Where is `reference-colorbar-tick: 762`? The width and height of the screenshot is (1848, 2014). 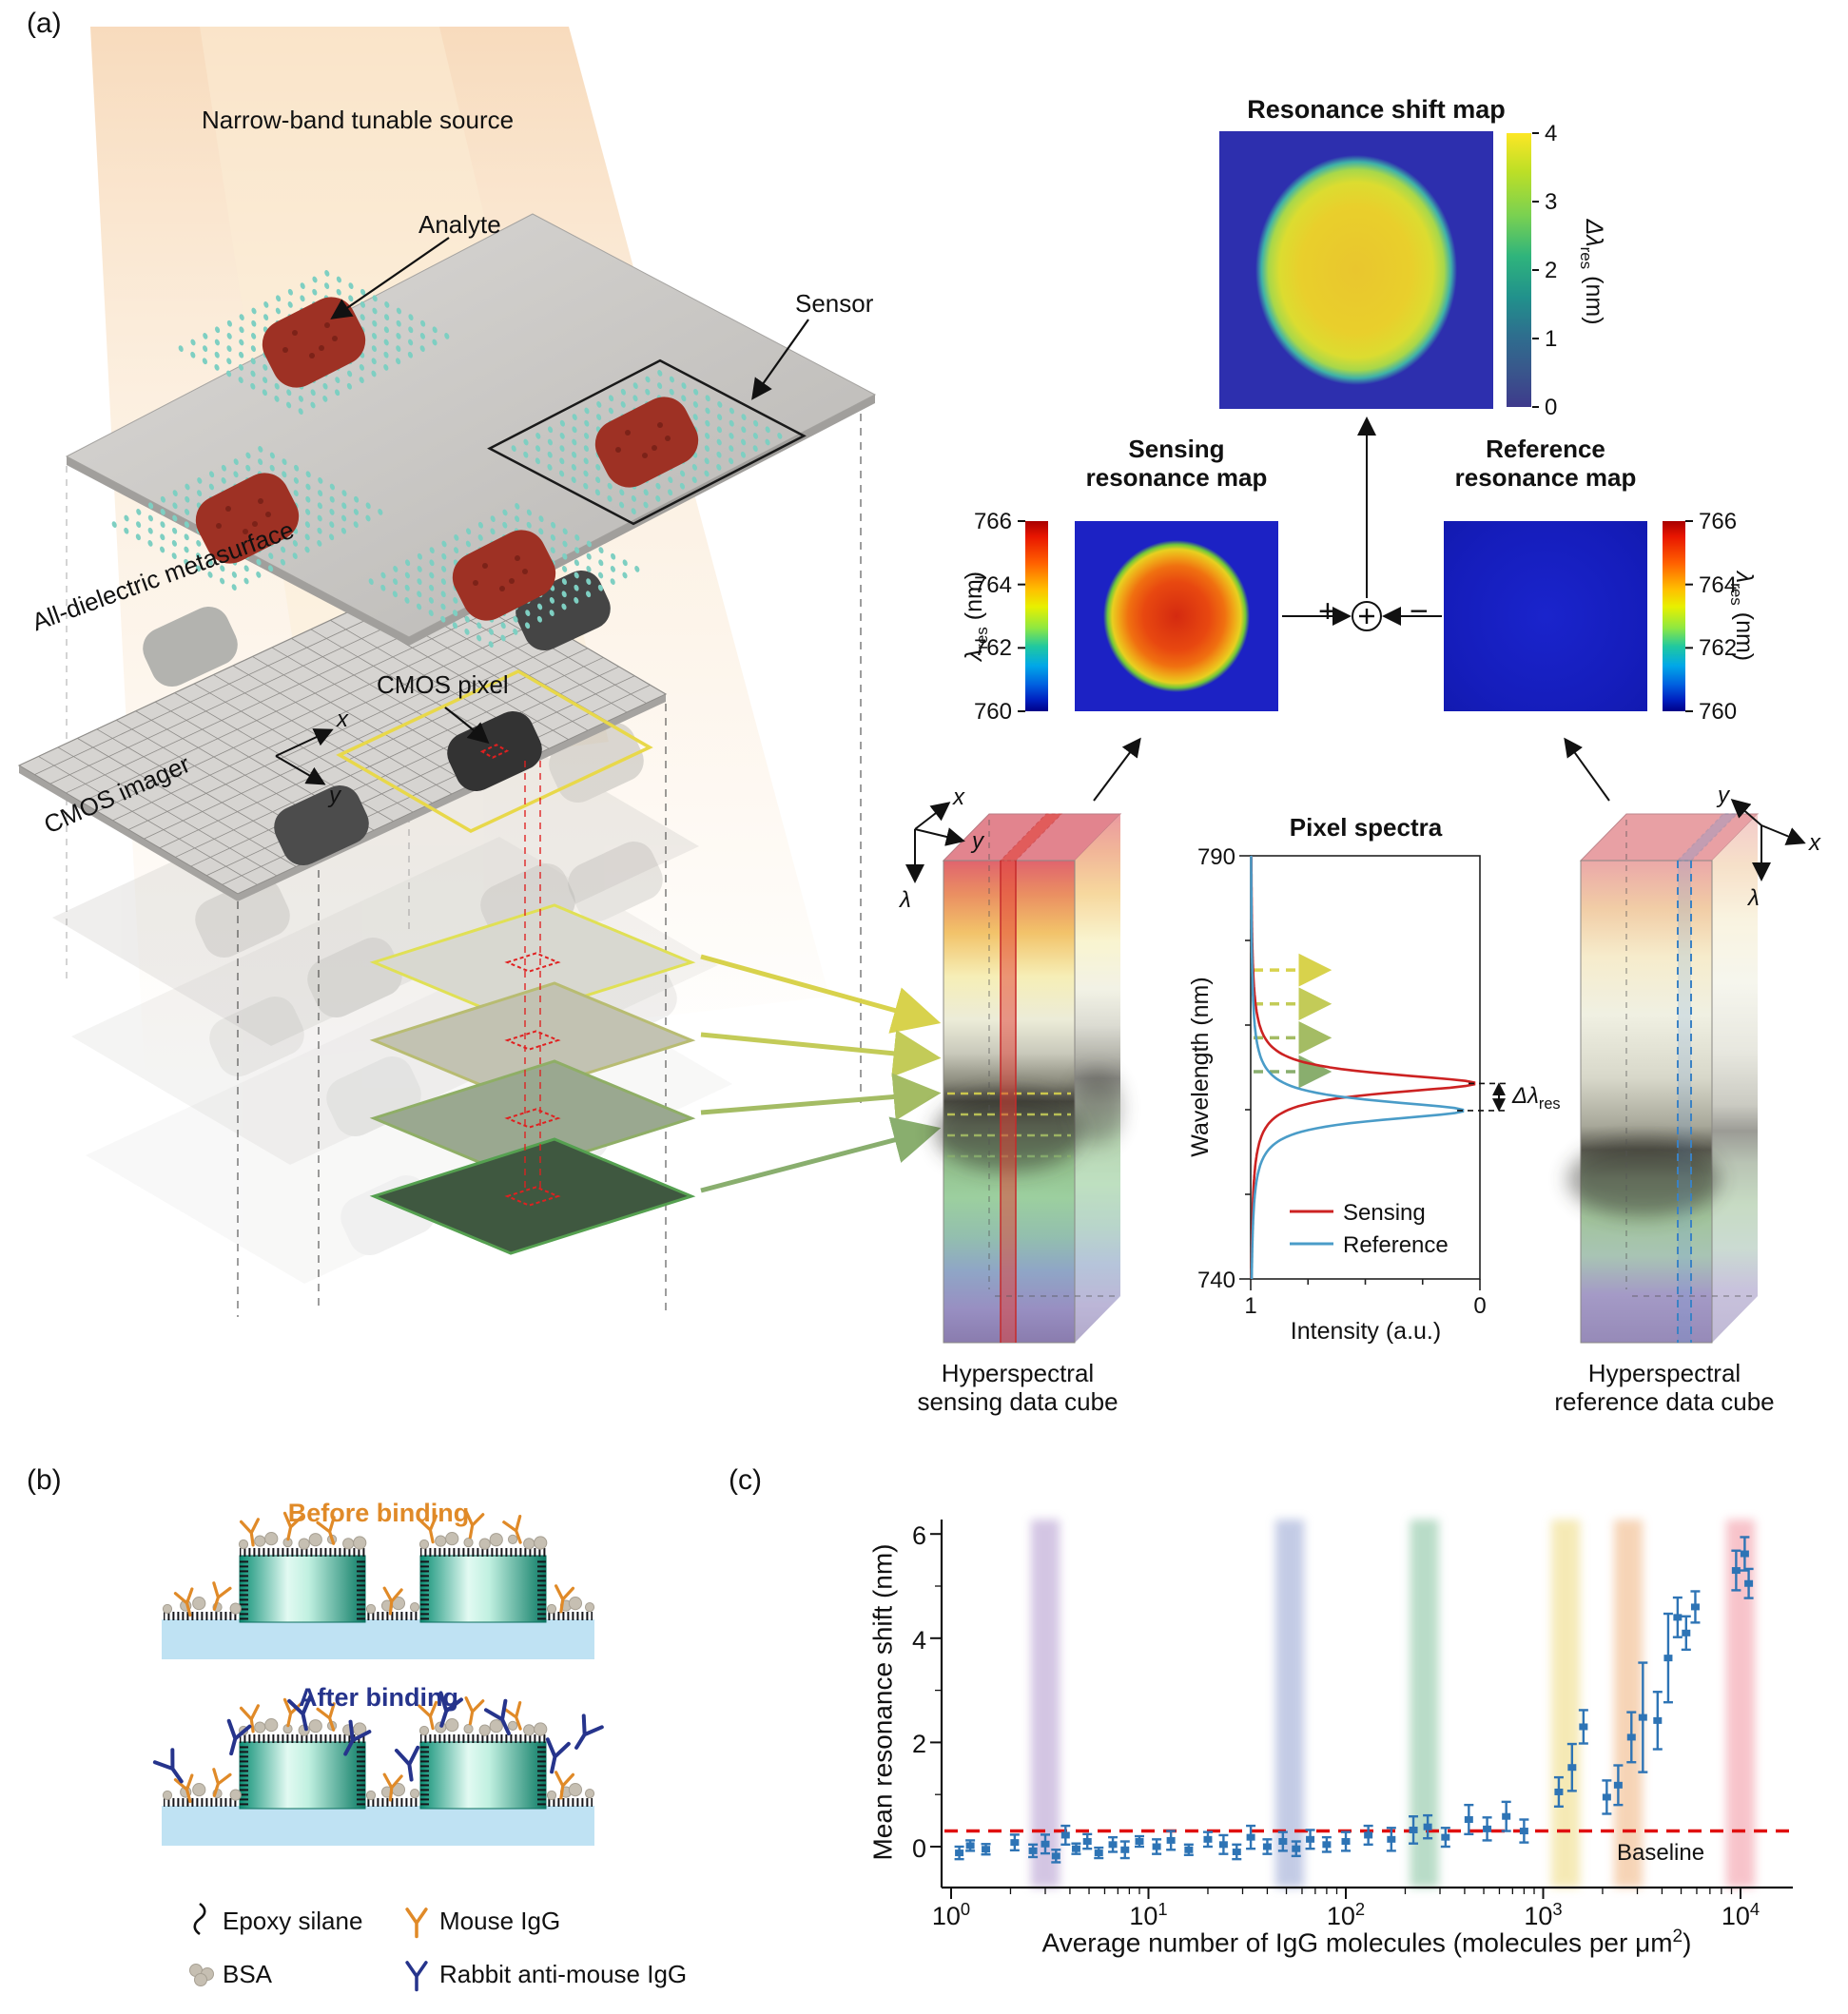 reference-colorbar-tick: 762 is located at coordinates (1718, 648).